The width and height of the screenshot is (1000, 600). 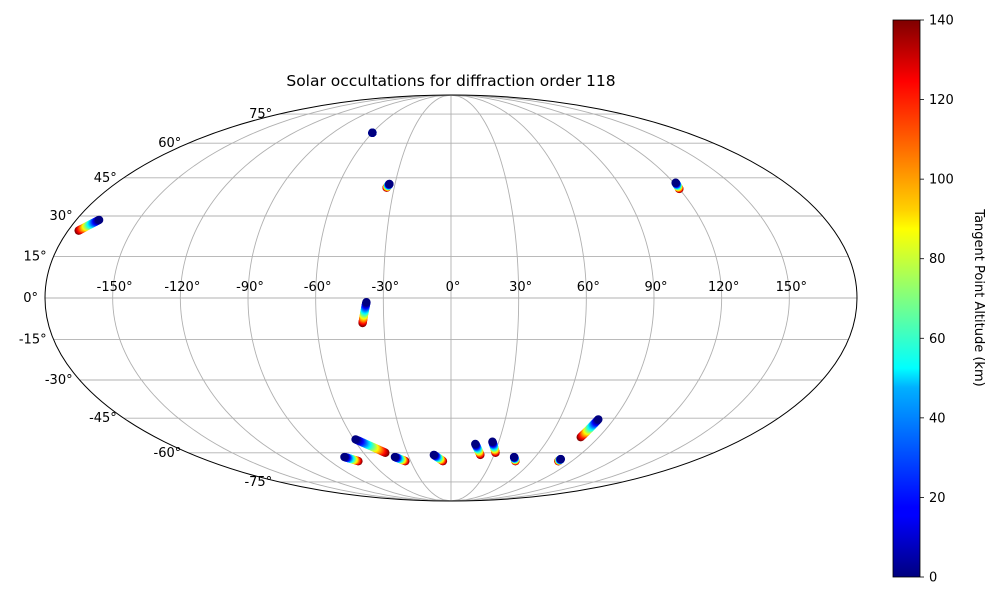 I want to click on lon-tick-label: 120°, so click(x=723, y=287).